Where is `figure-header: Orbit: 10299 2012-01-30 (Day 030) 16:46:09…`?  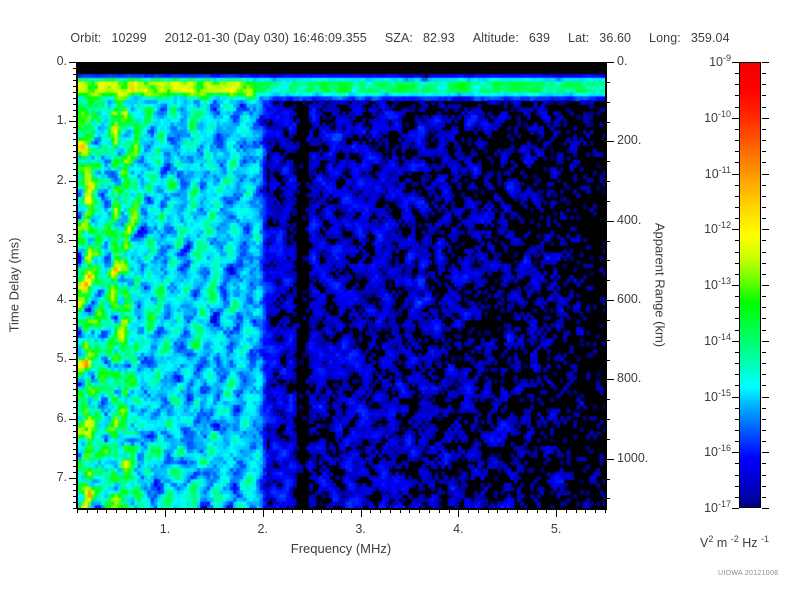 figure-header: Orbit: 10299 2012-01-30 (Day 030) 16:46:09… is located at coordinates (400, 38).